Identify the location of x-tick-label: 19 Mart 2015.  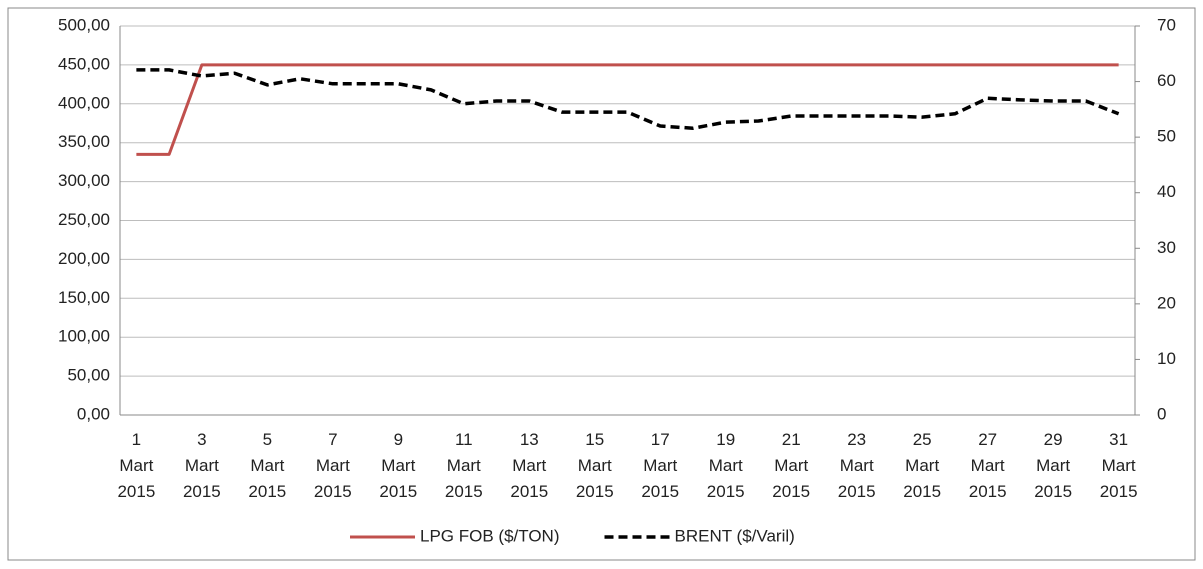
(726, 465).